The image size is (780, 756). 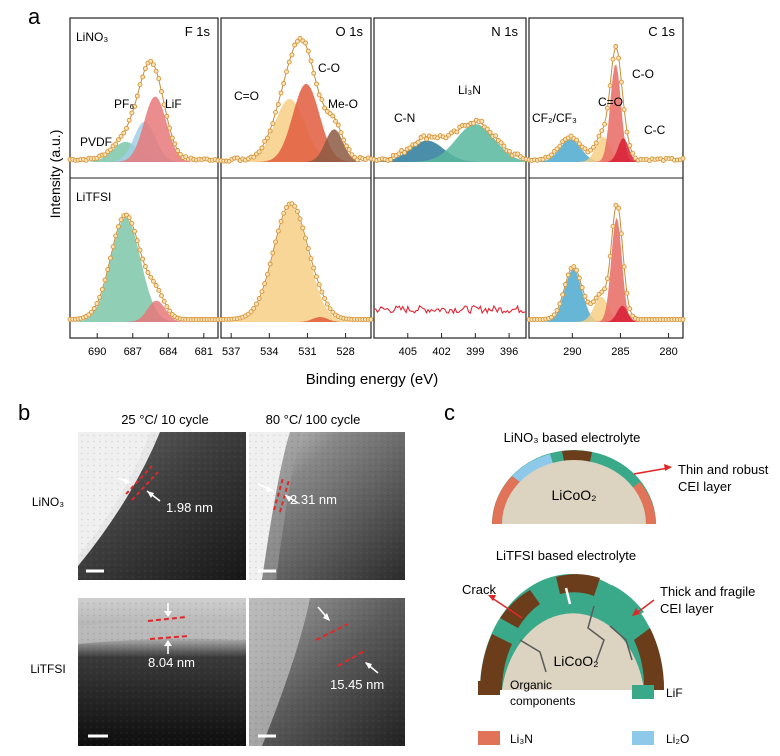 What do you see at coordinates (521, 739) in the screenshot?
I see `legend-label-li3n: Li₃N` at bounding box center [521, 739].